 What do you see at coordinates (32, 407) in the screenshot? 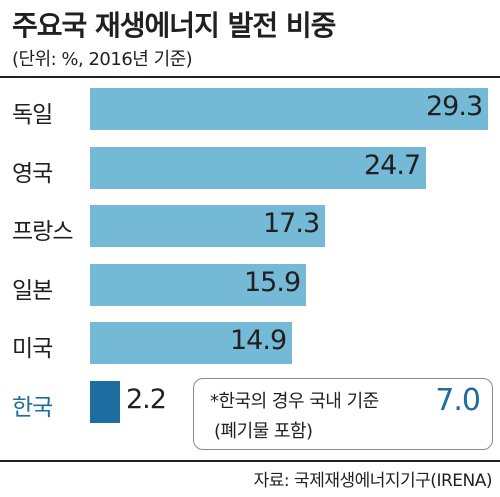
I see `category-label: 한국` at bounding box center [32, 407].